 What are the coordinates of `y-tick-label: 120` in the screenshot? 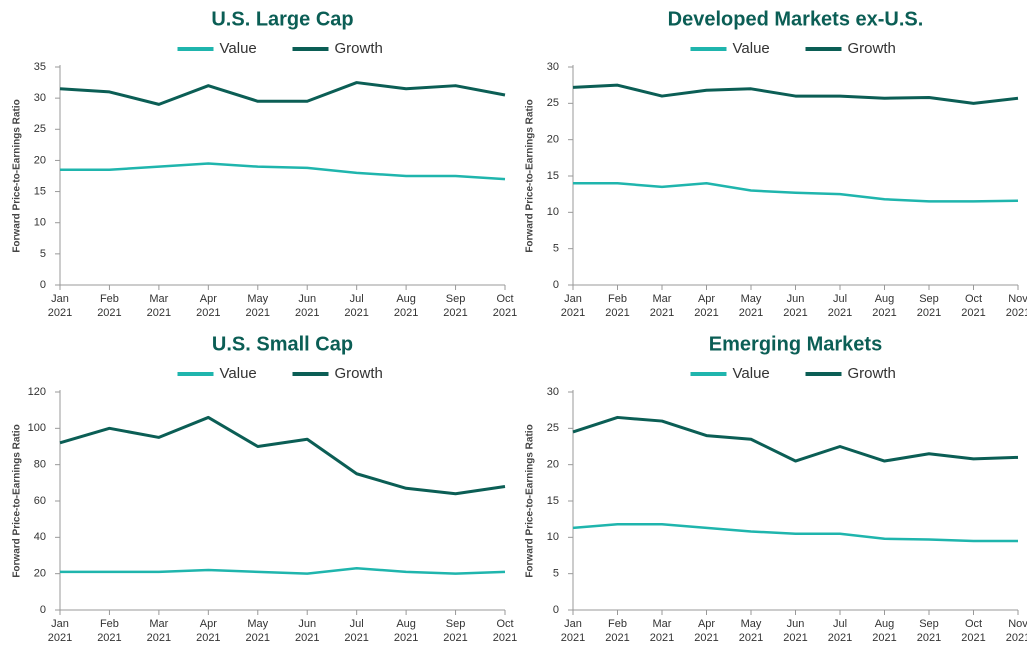 It's located at (37, 392).